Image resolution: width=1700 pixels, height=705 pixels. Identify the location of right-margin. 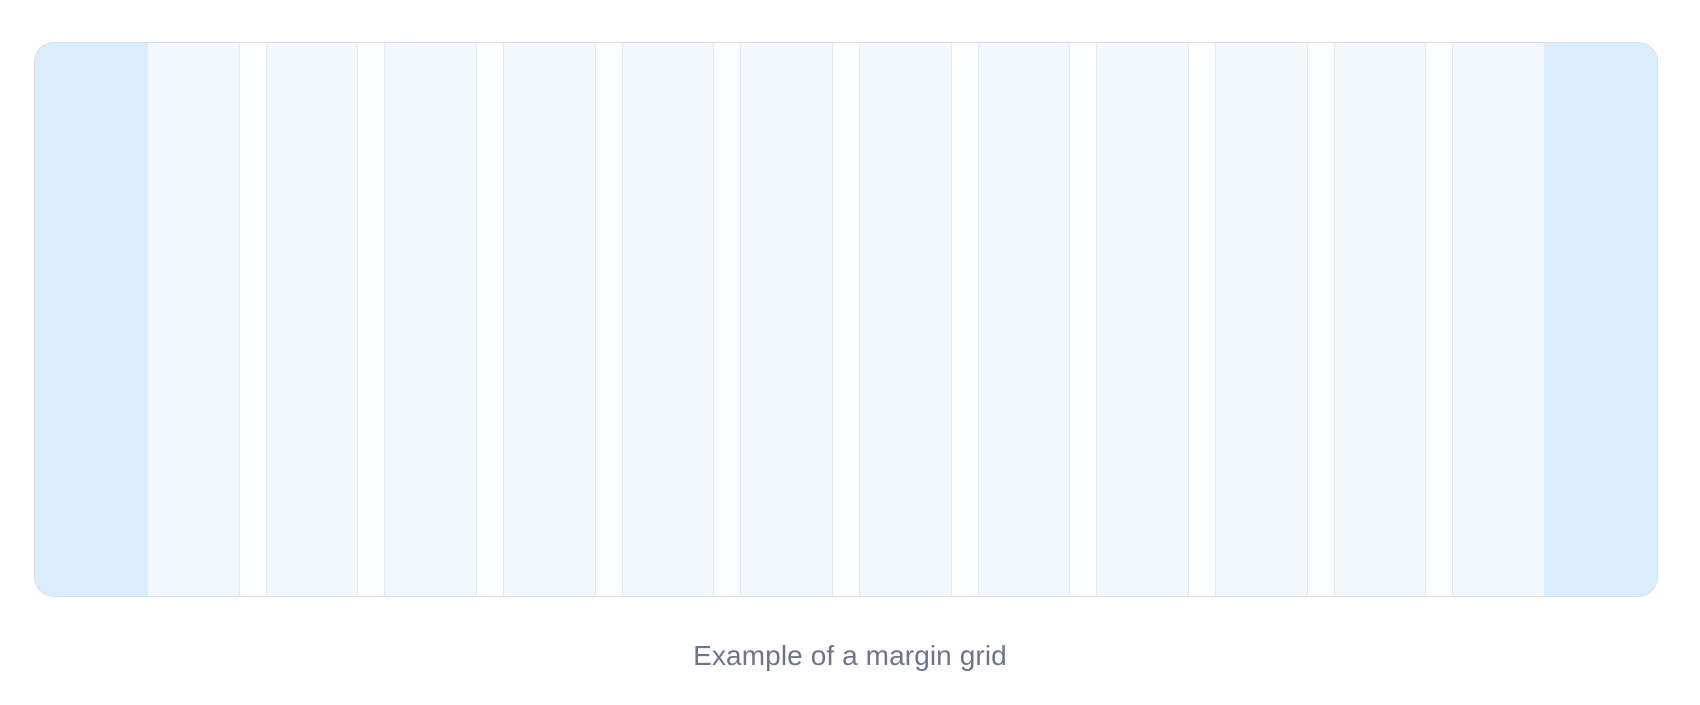
(1601, 319).